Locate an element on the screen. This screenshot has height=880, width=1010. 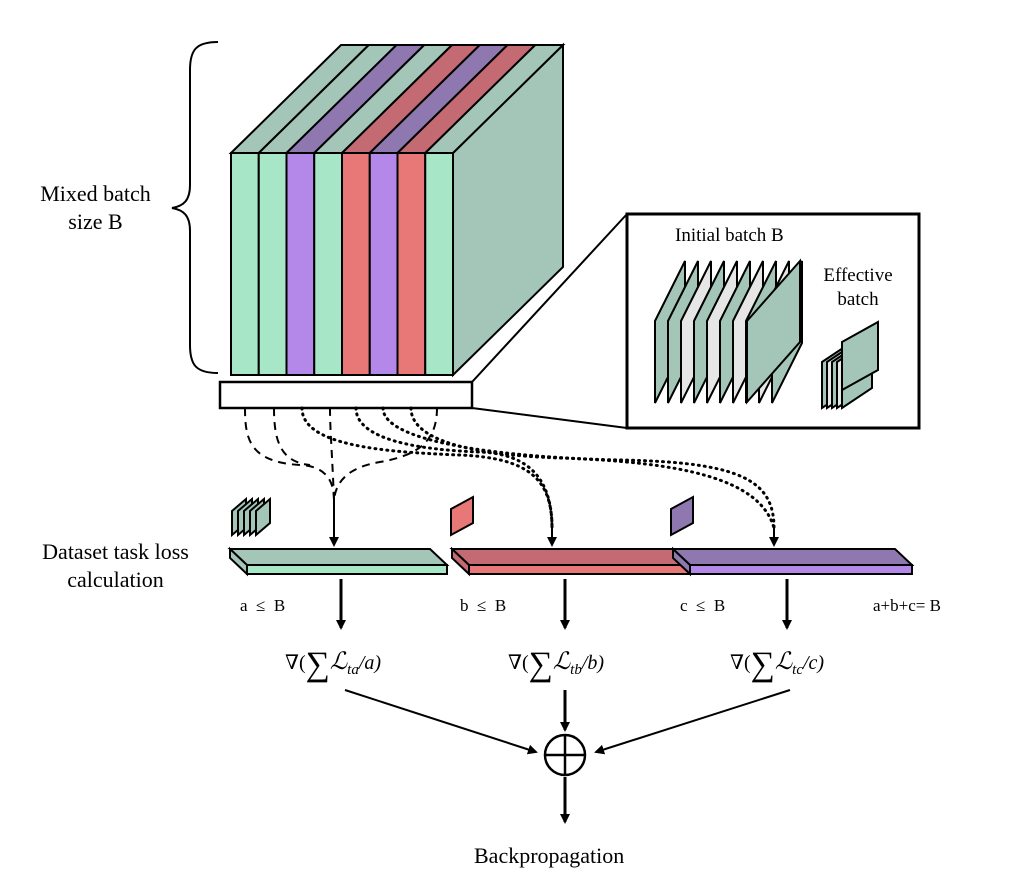
effective-batch-front is located at coordinates (860, 356).